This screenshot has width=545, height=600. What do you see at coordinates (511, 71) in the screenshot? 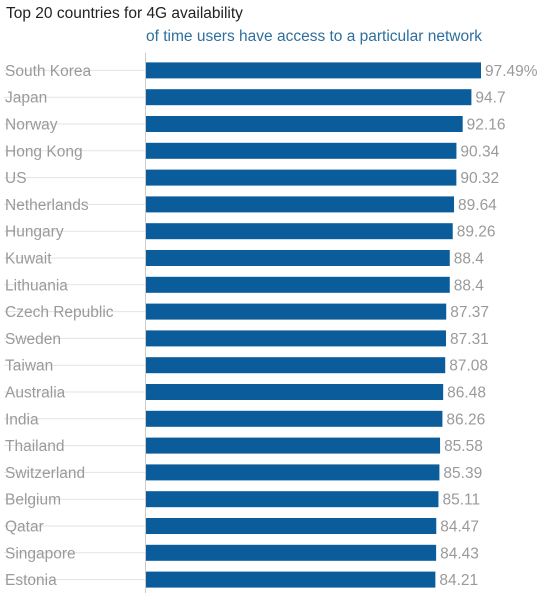
I see `value-label: 97.49%` at bounding box center [511, 71].